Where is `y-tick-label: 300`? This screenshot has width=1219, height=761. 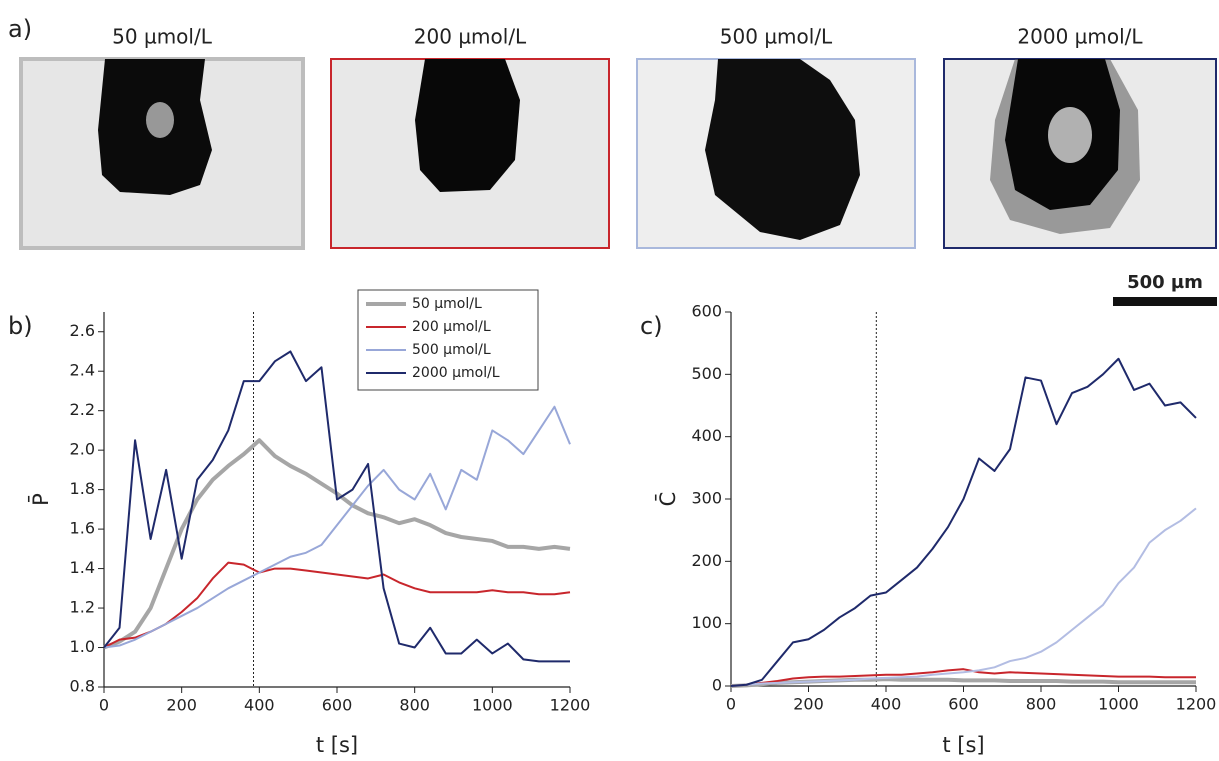 y-tick-label: 300 is located at coordinates (706, 498).